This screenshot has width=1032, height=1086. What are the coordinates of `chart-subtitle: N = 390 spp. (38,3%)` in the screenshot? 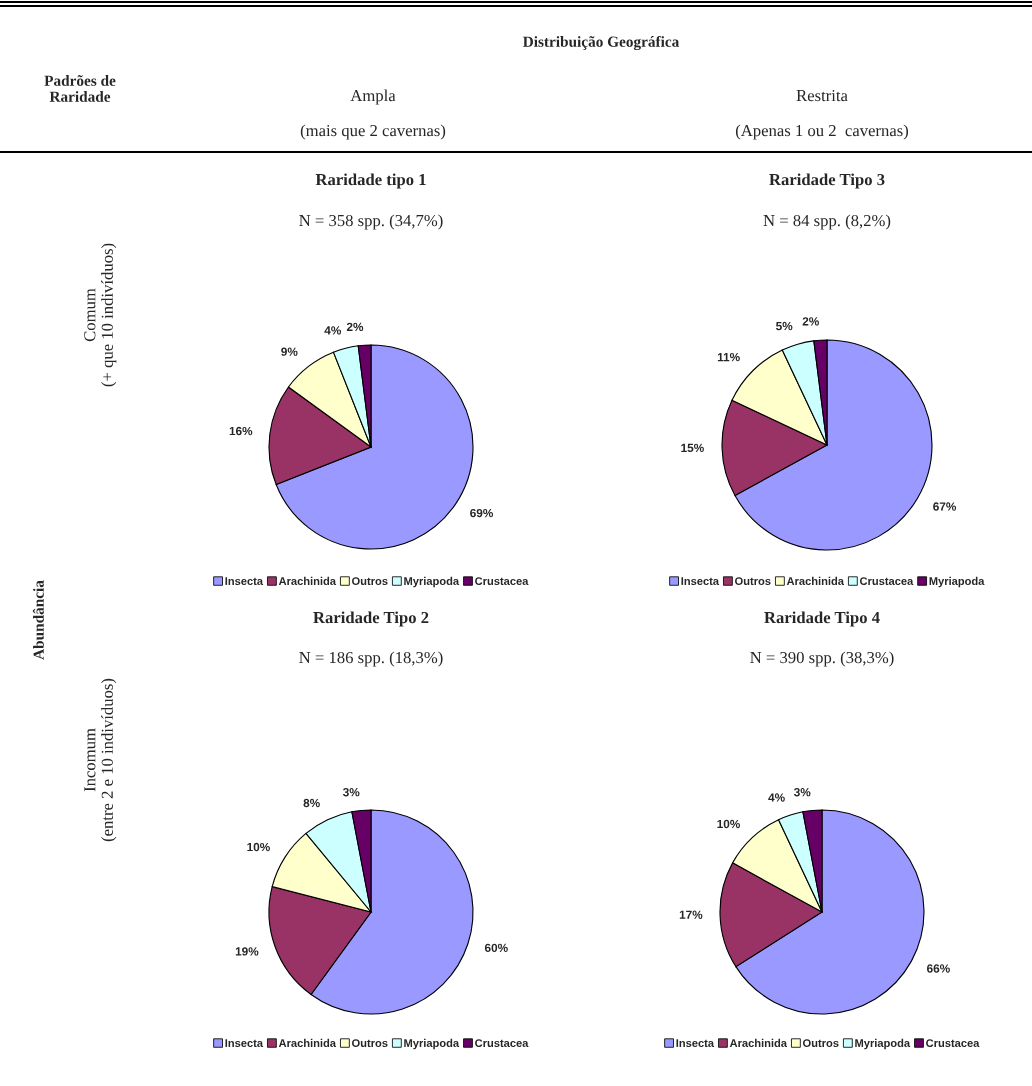 It's located at (822, 659).